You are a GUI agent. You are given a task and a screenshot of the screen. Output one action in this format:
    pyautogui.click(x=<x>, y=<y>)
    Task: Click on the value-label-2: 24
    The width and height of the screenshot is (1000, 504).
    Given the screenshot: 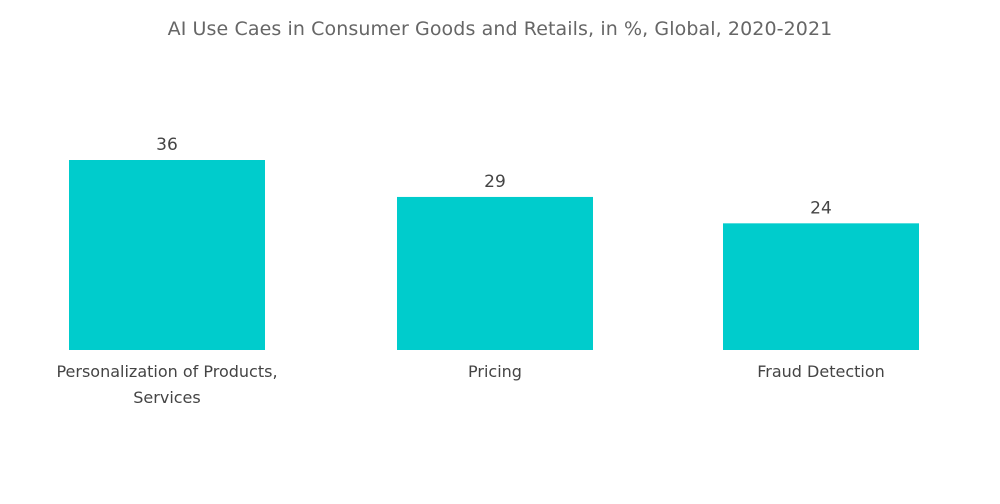 What is the action you would take?
    pyautogui.click(x=821, y=208)
    